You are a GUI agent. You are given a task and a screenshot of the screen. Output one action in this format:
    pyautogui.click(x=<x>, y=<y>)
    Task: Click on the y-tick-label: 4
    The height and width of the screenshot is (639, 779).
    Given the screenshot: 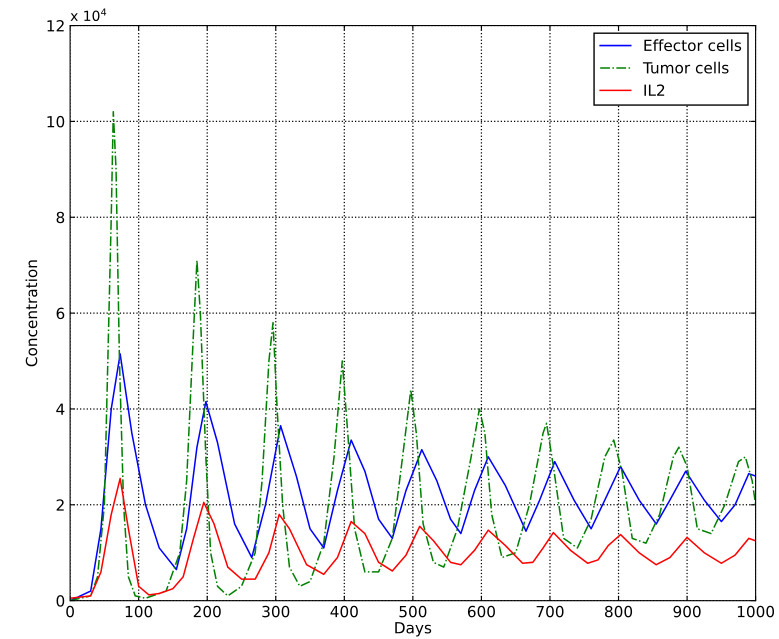 What is the action you would take?
    pyautogui.click(x=60, y=409)
    